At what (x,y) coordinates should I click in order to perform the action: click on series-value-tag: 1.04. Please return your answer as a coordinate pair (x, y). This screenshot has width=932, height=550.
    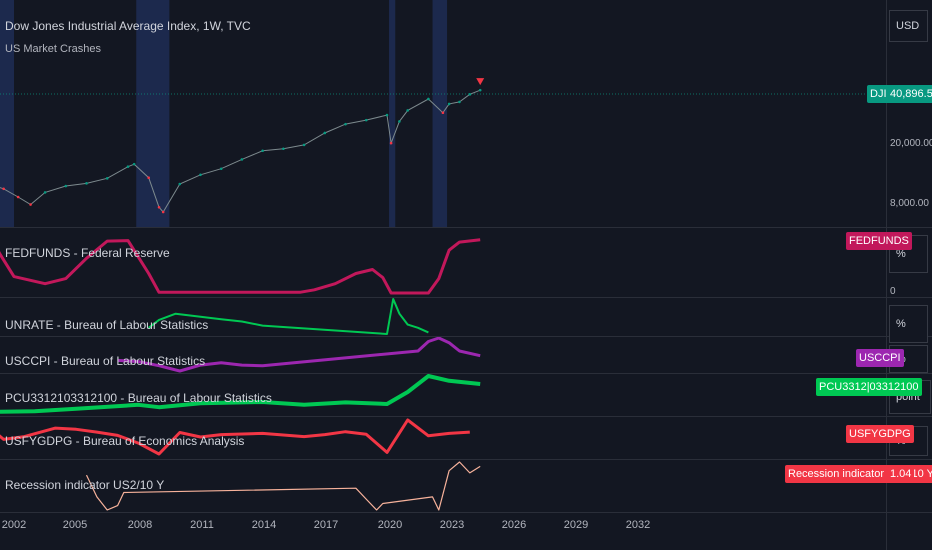
    Looking at the image, I should click on (901, 474).